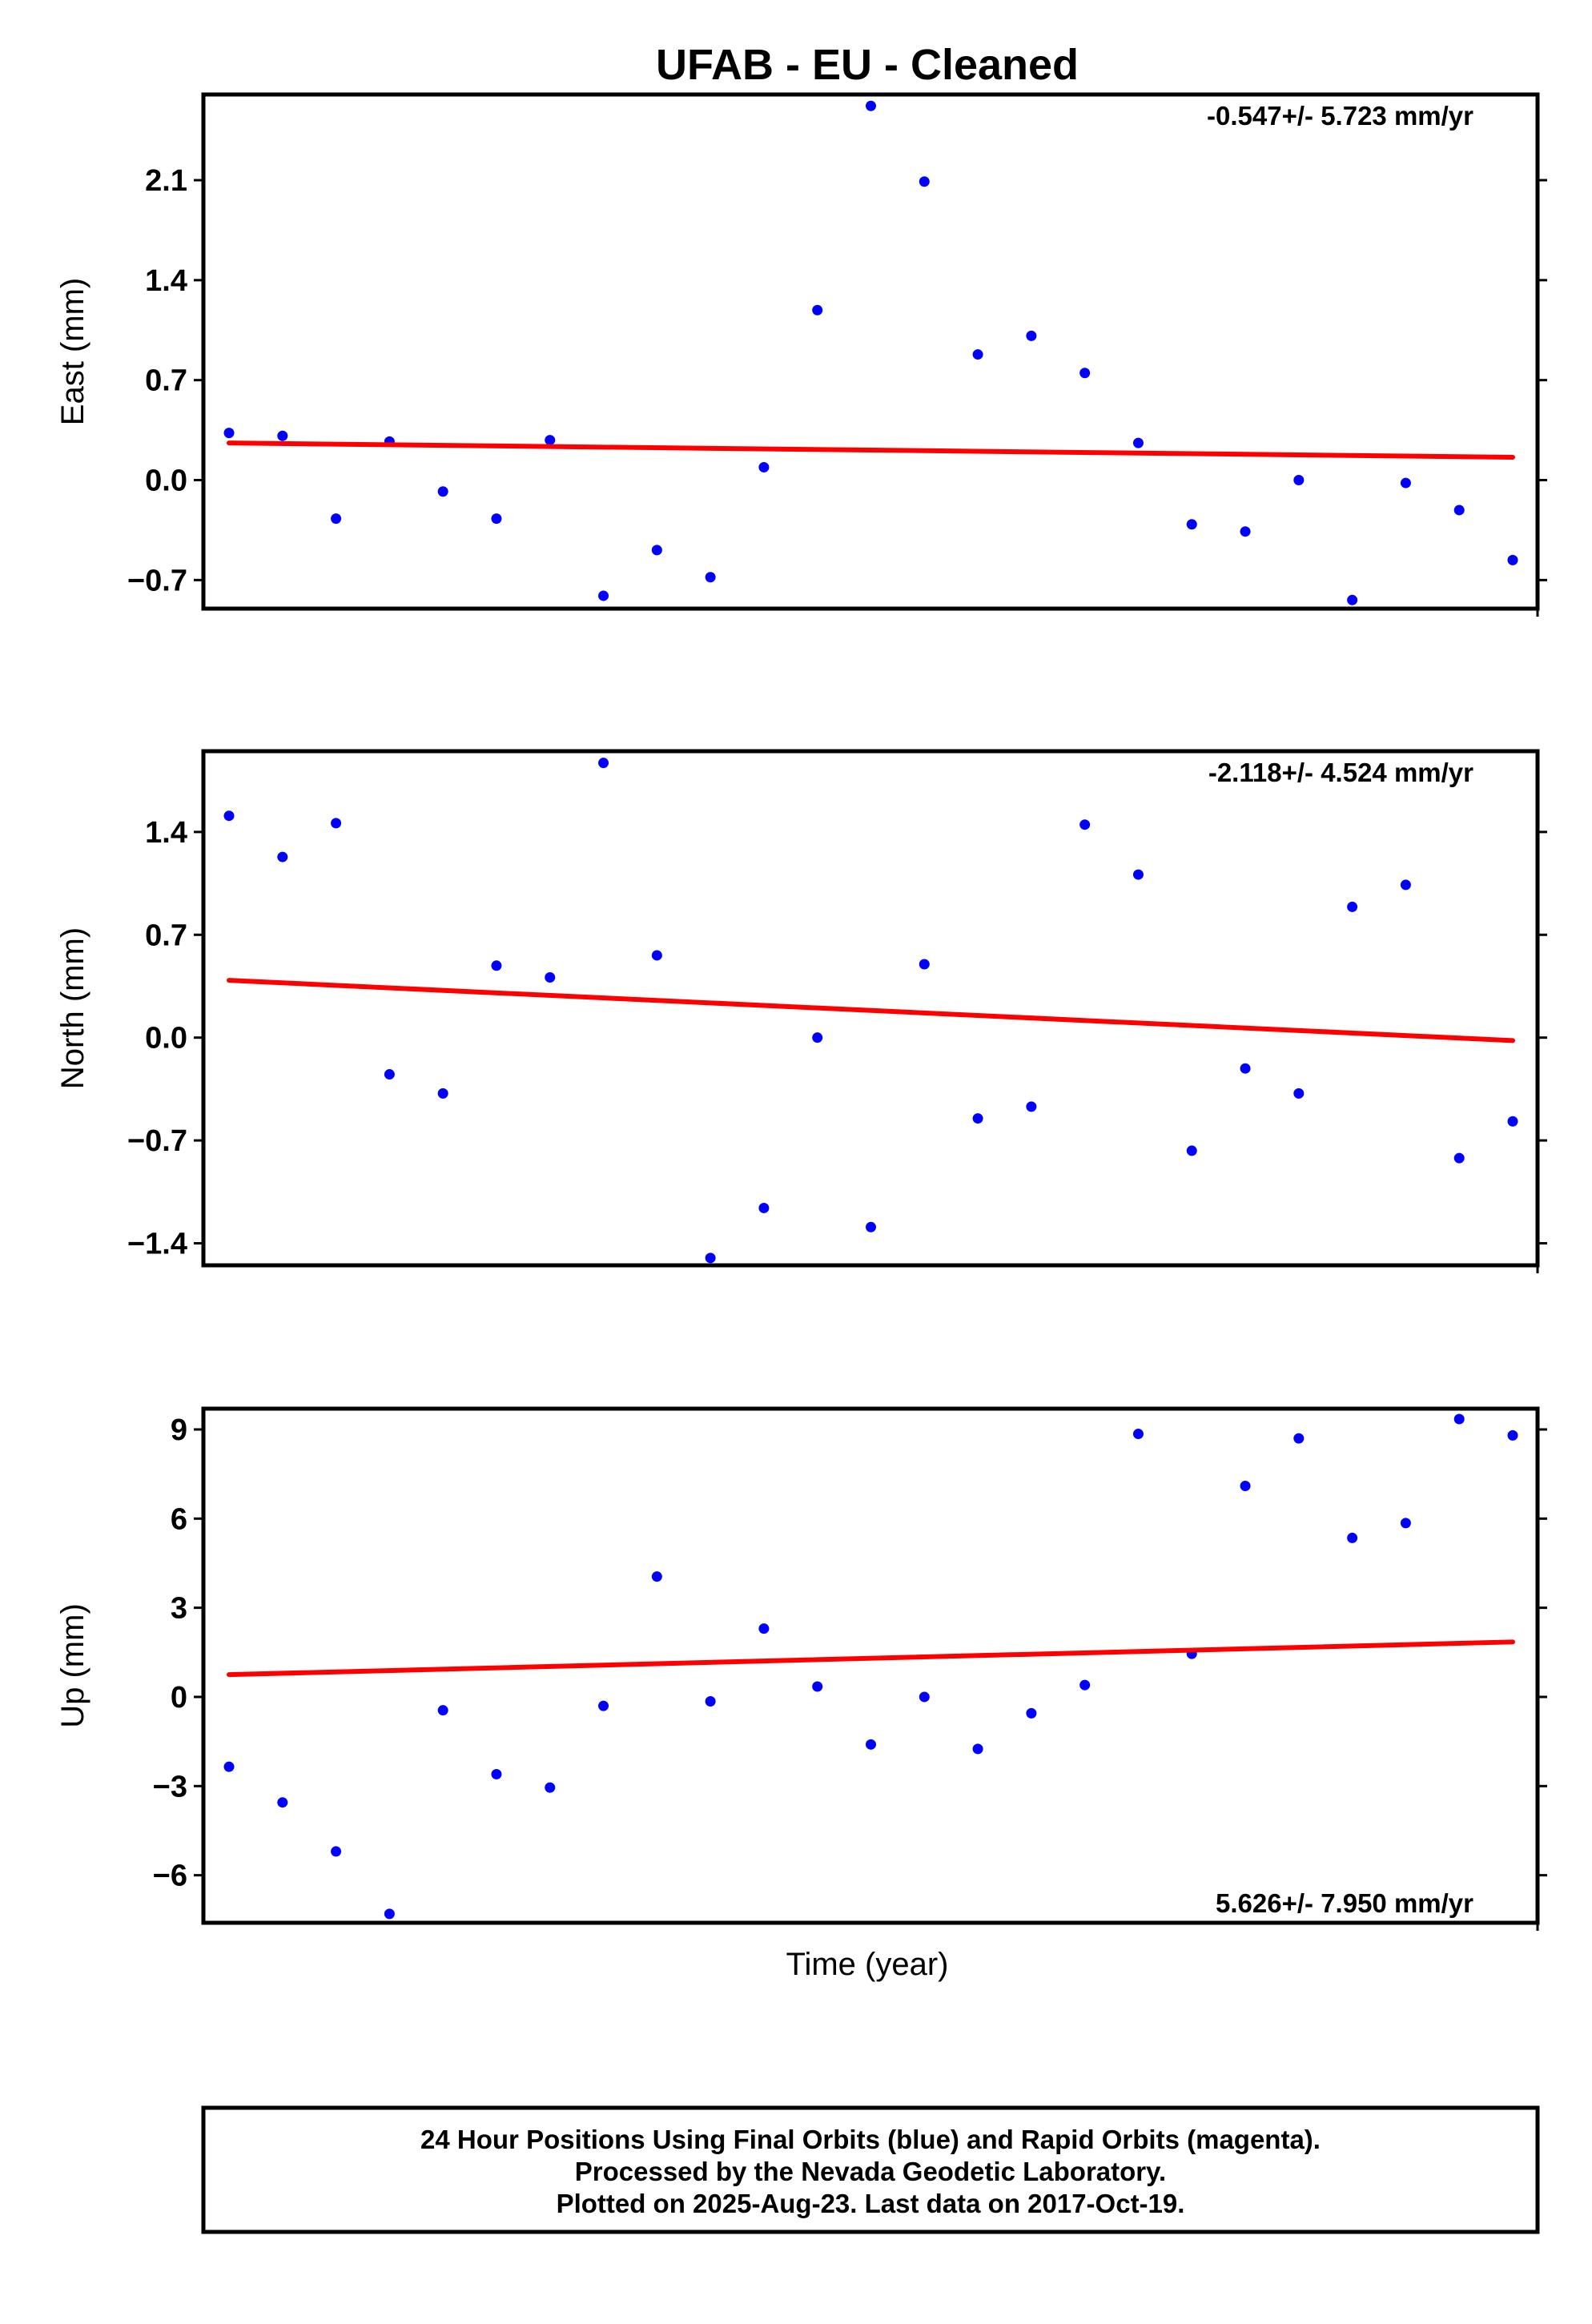 This screenshot has width=1592, height=2324. Describe the element at coordinates (179, 1430) in the screenshot. I see `up-ytick-label: 9` at that location.